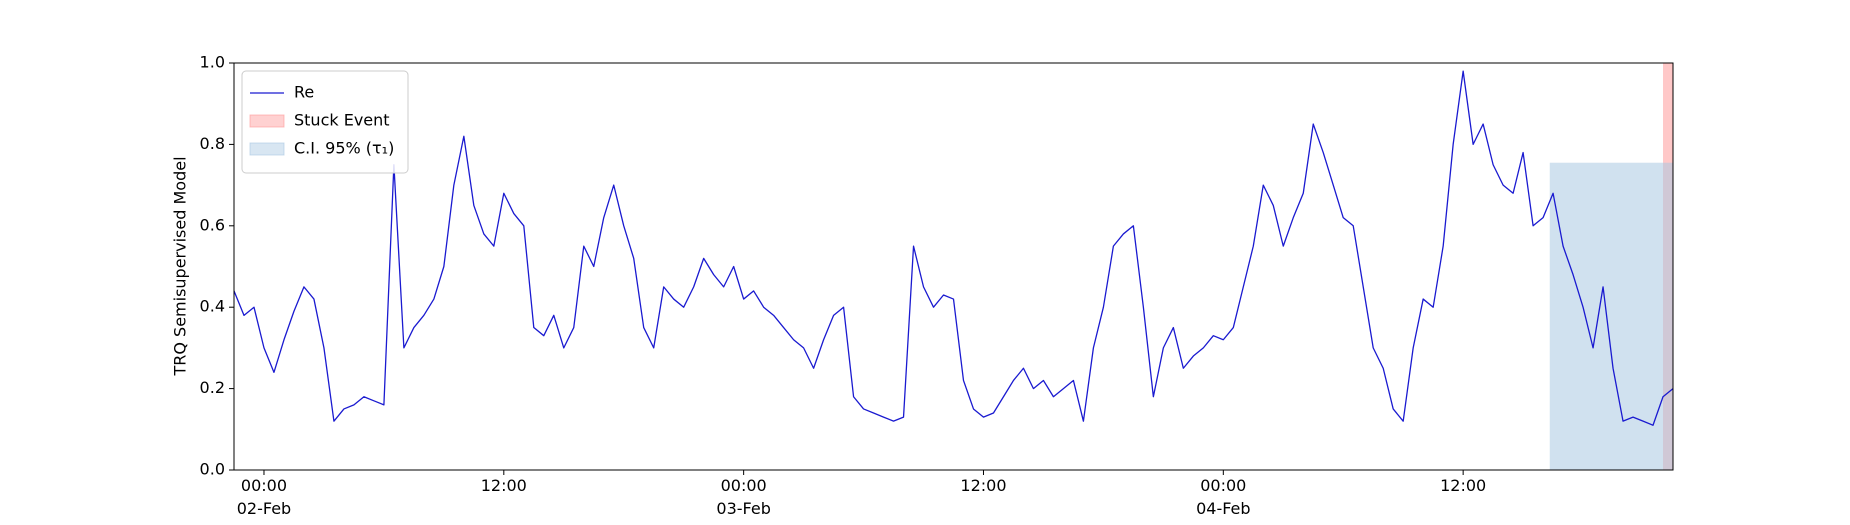 The image size is (1850, 525). Describe the element at coordinates (743, 508) in the screenshot. I see `x-tick-label-line: 03-Feb` at that location.